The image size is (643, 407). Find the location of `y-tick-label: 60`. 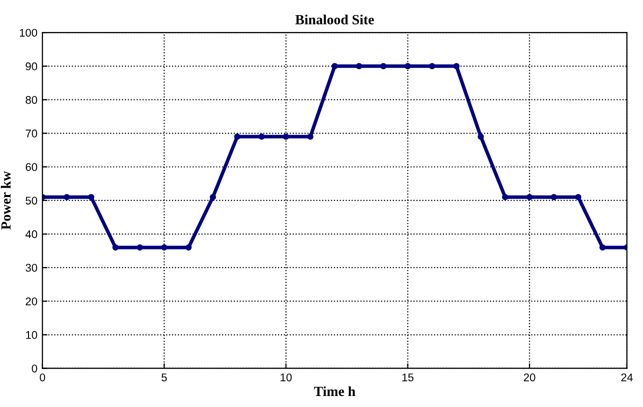

y-tick-label: 60 is located at coordinates (32, 167).